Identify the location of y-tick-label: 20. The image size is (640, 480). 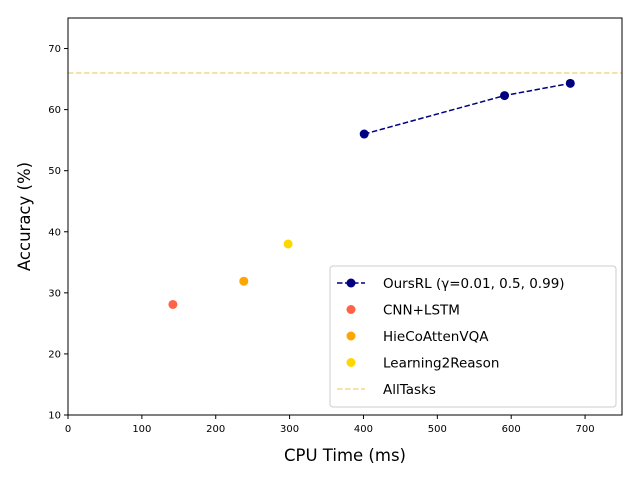
(54, 354).